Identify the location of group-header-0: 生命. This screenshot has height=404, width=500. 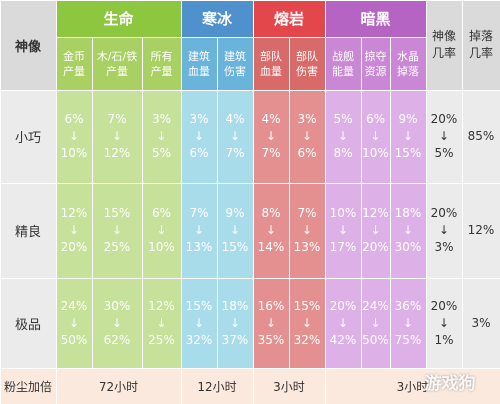
(118, 18).